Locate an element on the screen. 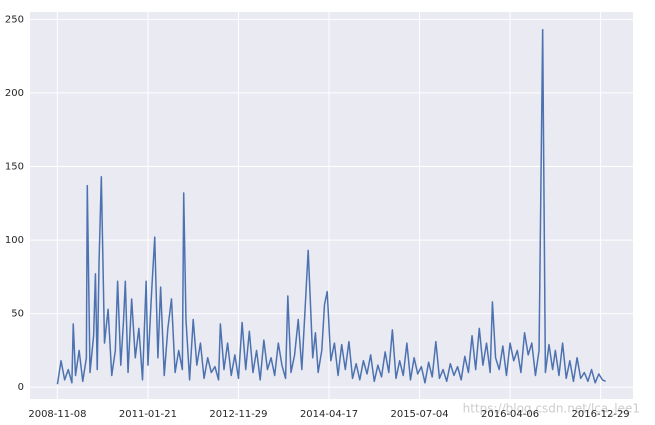 Image resolution: width=655 pixels, height=425 pixels. x-tick-label: 2016-12-29 is located at coordinates (601, 414).